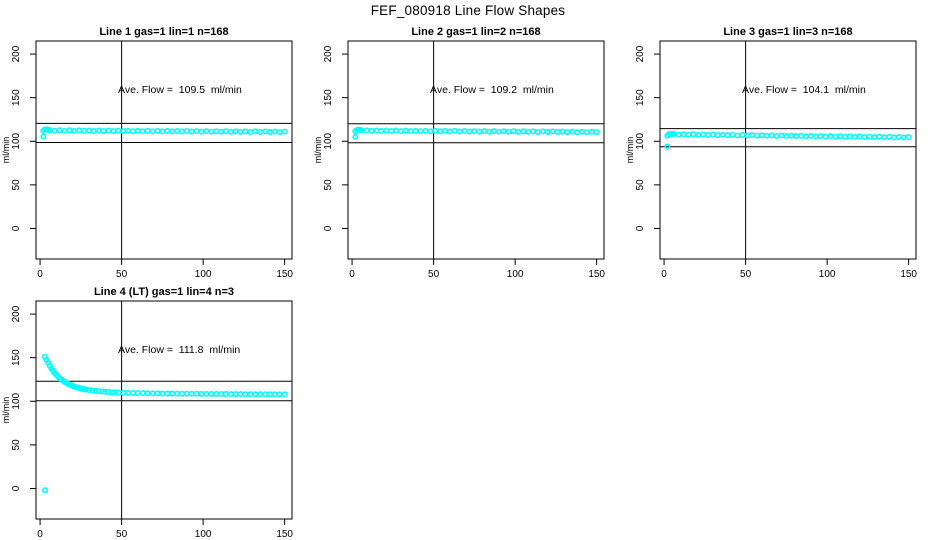 The height and width of the screenshot is (540, 936). I want to click on panel-title-line4: Line 4 (LT) gas=1 lin=4 n=3, so click(164, 292).